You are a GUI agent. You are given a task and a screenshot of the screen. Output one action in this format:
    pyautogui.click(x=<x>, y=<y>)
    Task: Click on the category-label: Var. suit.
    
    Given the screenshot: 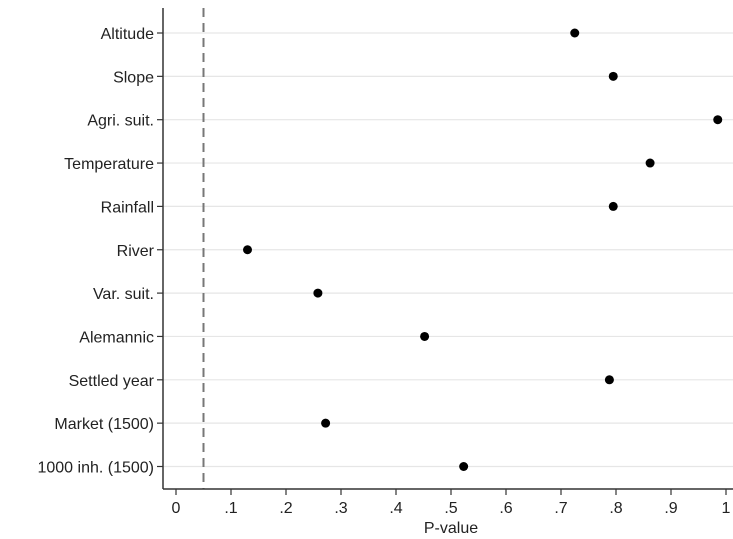 What is the action you would take?
    pyautogui.click(x=123, y=294)
    